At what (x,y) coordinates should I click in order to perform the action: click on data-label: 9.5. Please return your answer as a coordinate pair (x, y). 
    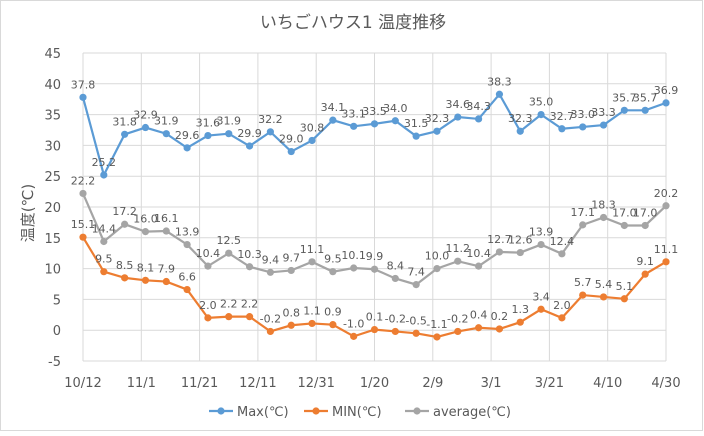
    Looking at the image, I should click on (333, 259).